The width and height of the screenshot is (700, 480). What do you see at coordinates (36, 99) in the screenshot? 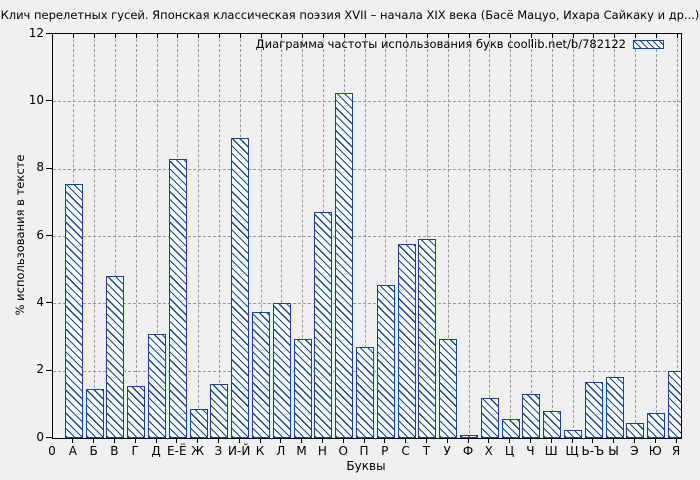
I see `y-tick-label: 10` at bounding box center [36, 99].